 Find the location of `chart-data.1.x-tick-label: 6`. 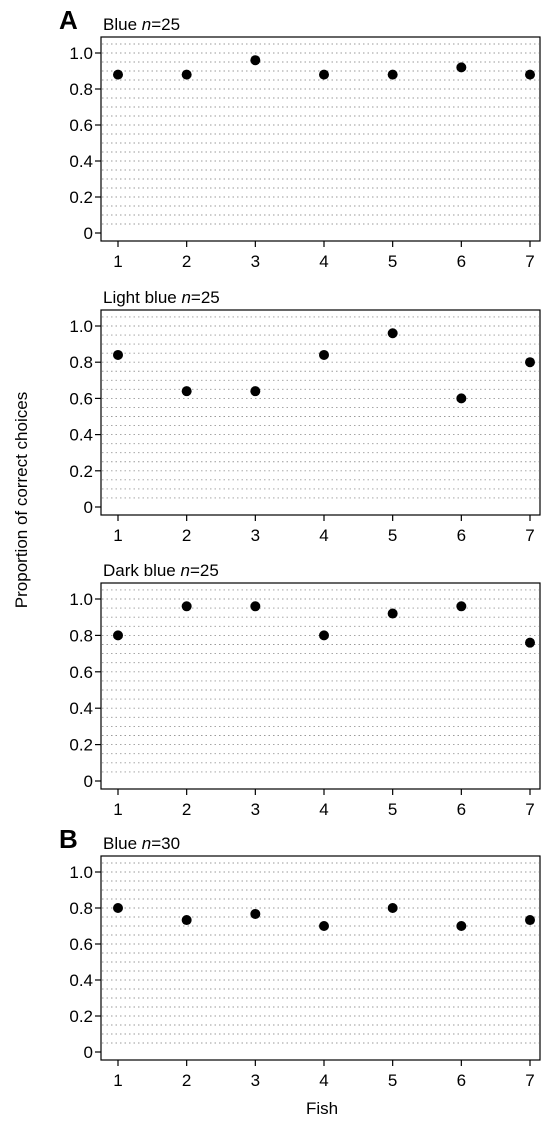

chart-data.1.x-tick-label: 6 is located at coordinates (461, 535).